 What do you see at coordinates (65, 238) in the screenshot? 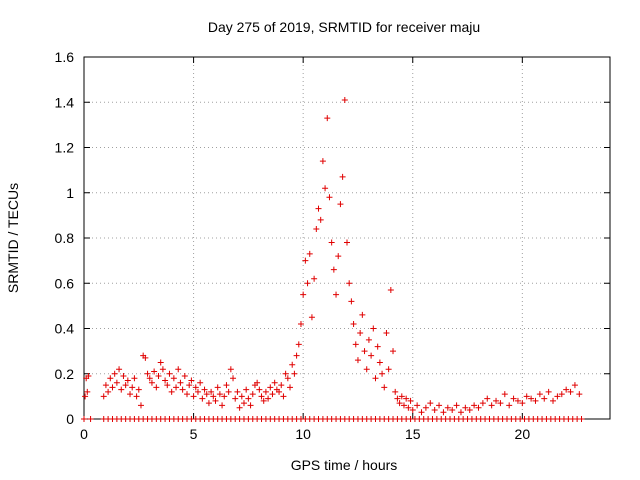
I see `y-tick-label: 0.8` at bounding box center [65, 238].